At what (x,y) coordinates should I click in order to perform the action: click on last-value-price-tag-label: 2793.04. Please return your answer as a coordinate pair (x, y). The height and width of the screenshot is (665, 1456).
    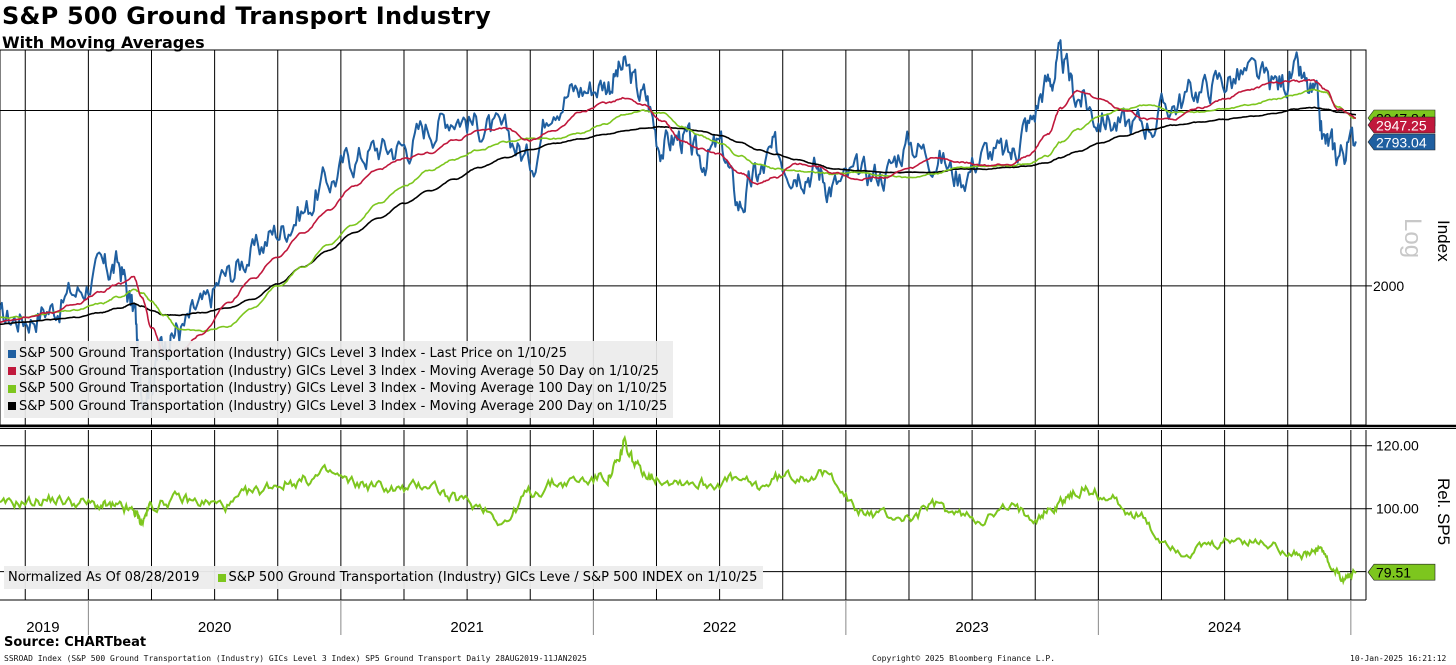
    Looking at the image, I should click on (1401, 143).